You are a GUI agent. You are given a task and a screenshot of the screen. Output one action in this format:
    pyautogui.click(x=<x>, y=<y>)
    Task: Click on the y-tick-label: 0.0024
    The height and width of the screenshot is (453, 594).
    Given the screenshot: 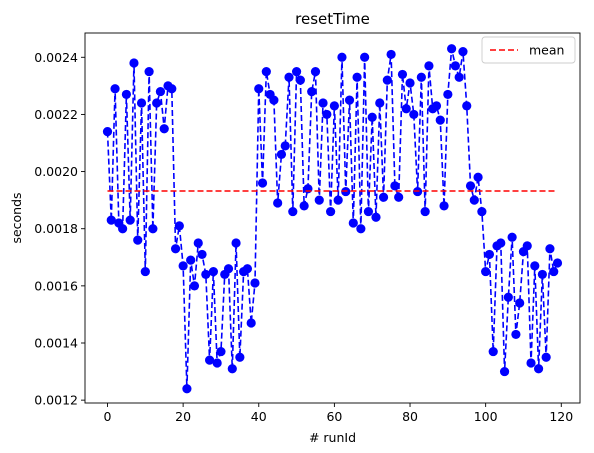 What is the action you would take?
    pyautogui.click(x=56, y=57)
    